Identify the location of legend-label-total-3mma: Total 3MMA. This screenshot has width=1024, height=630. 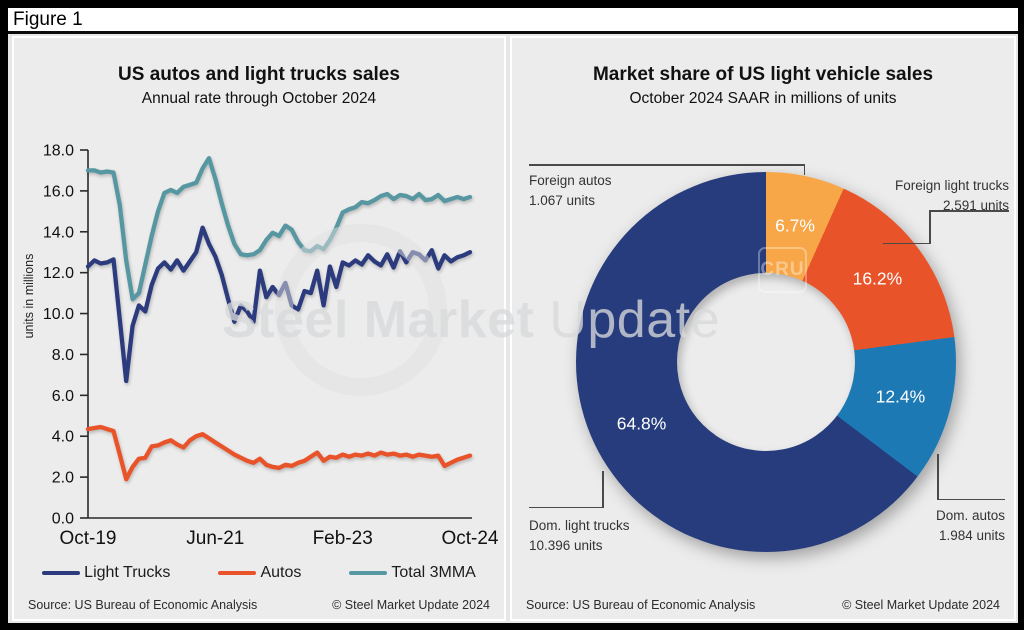
(433, 572).